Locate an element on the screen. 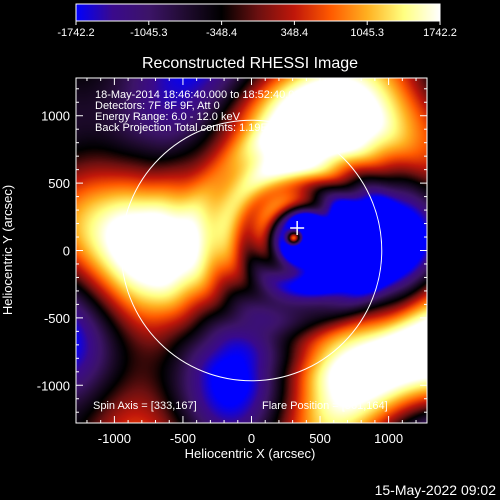 This screenshot has width=500, height=500. colorbar-tick-label: -1045.3 is located at coordinates (148, 33).